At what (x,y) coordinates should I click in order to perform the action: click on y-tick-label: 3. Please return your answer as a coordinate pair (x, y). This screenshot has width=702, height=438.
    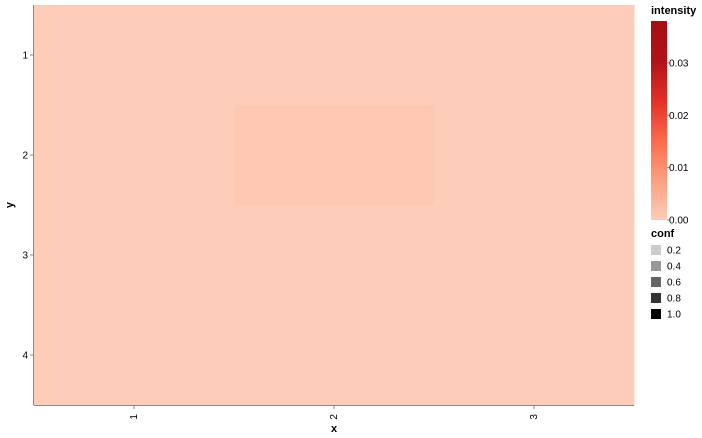
    Looking at the image, I should click on (25, 256).